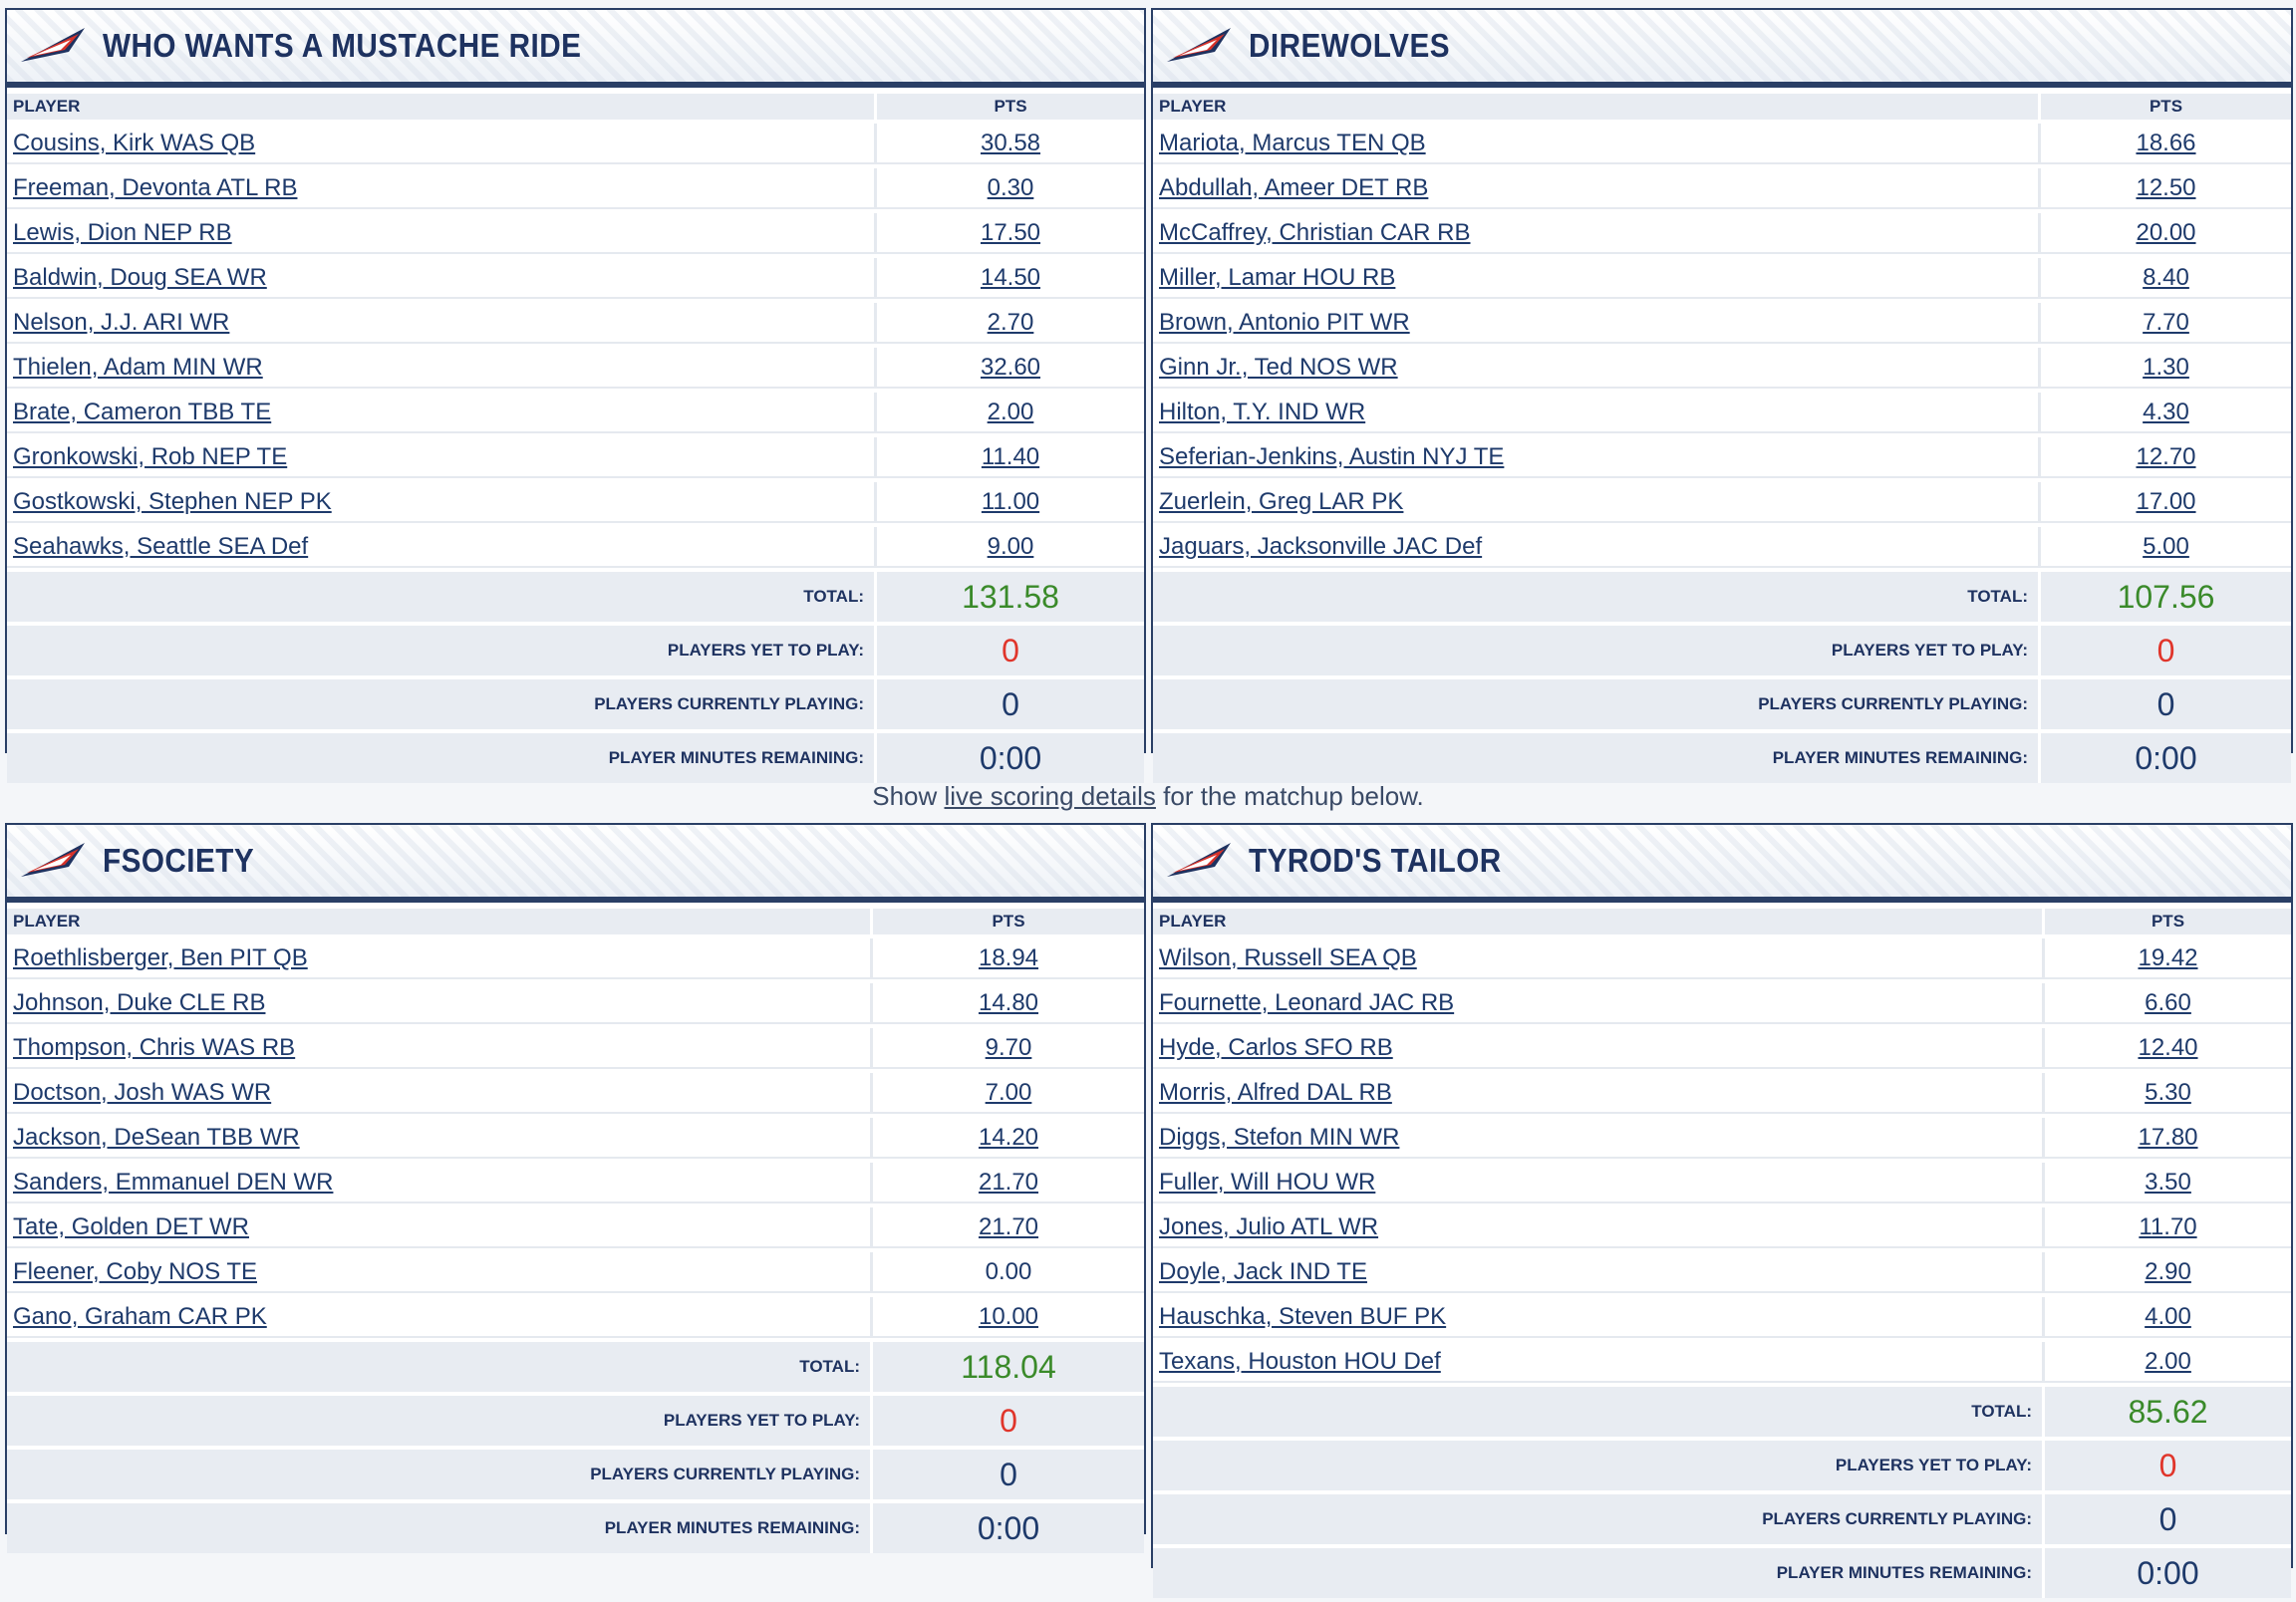  I want to click on table-row: Hauschka, Steven BUF PK 4.00, so click(1722, 1317).